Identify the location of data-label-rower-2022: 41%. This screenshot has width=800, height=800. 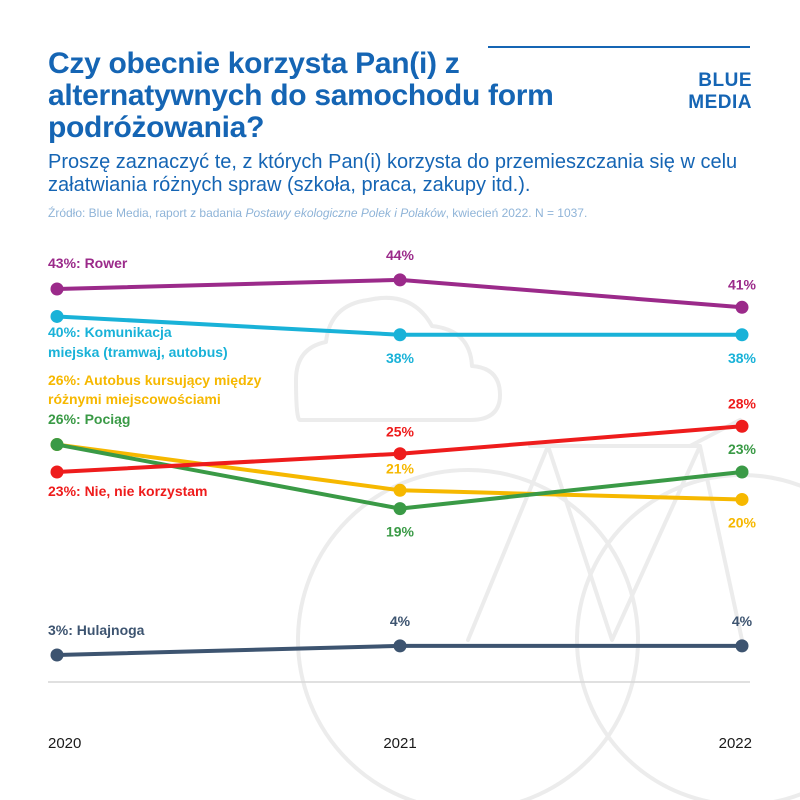
(742, 284).